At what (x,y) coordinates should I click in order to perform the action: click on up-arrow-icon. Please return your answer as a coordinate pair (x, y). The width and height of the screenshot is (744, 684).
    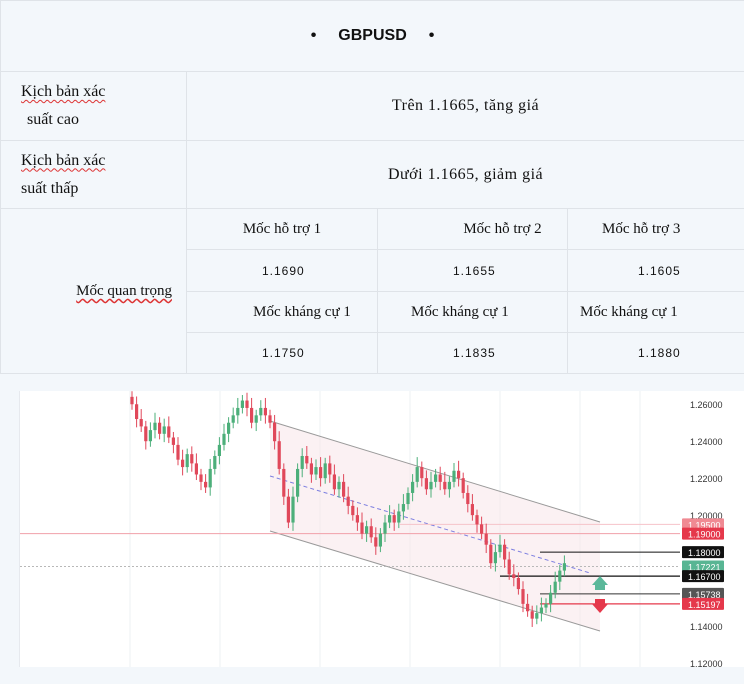
    Looking at the image, I should click on (600, 580).